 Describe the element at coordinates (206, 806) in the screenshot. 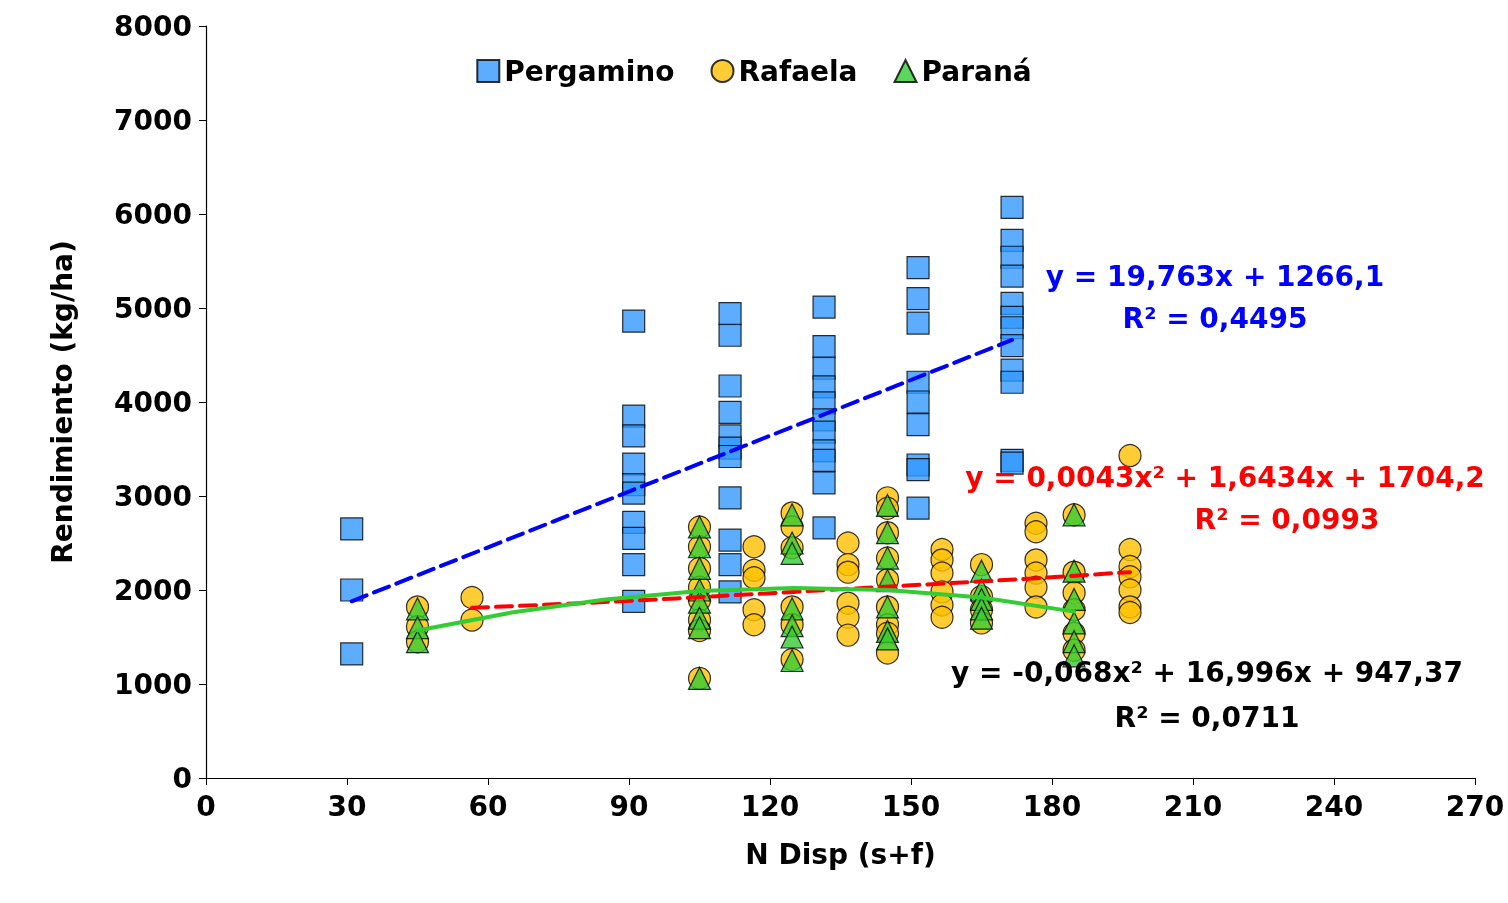

I see `x-tick-label: 0` at that location.